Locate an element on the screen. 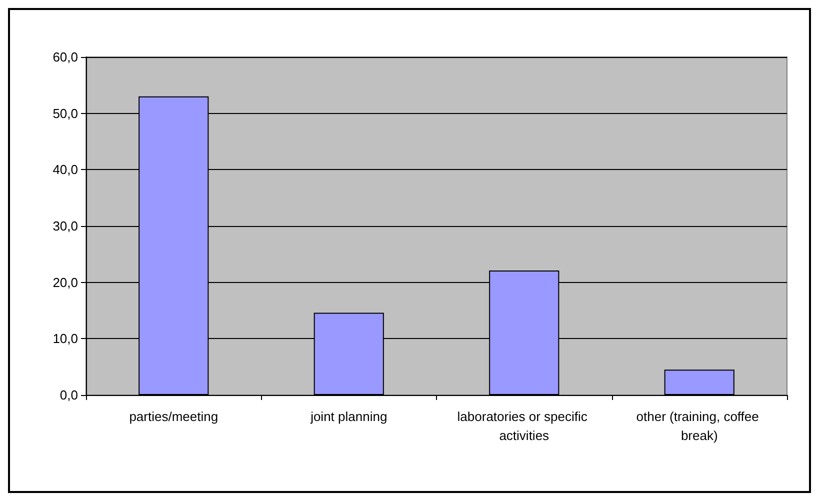  bar is located at coordinates (699, 382).